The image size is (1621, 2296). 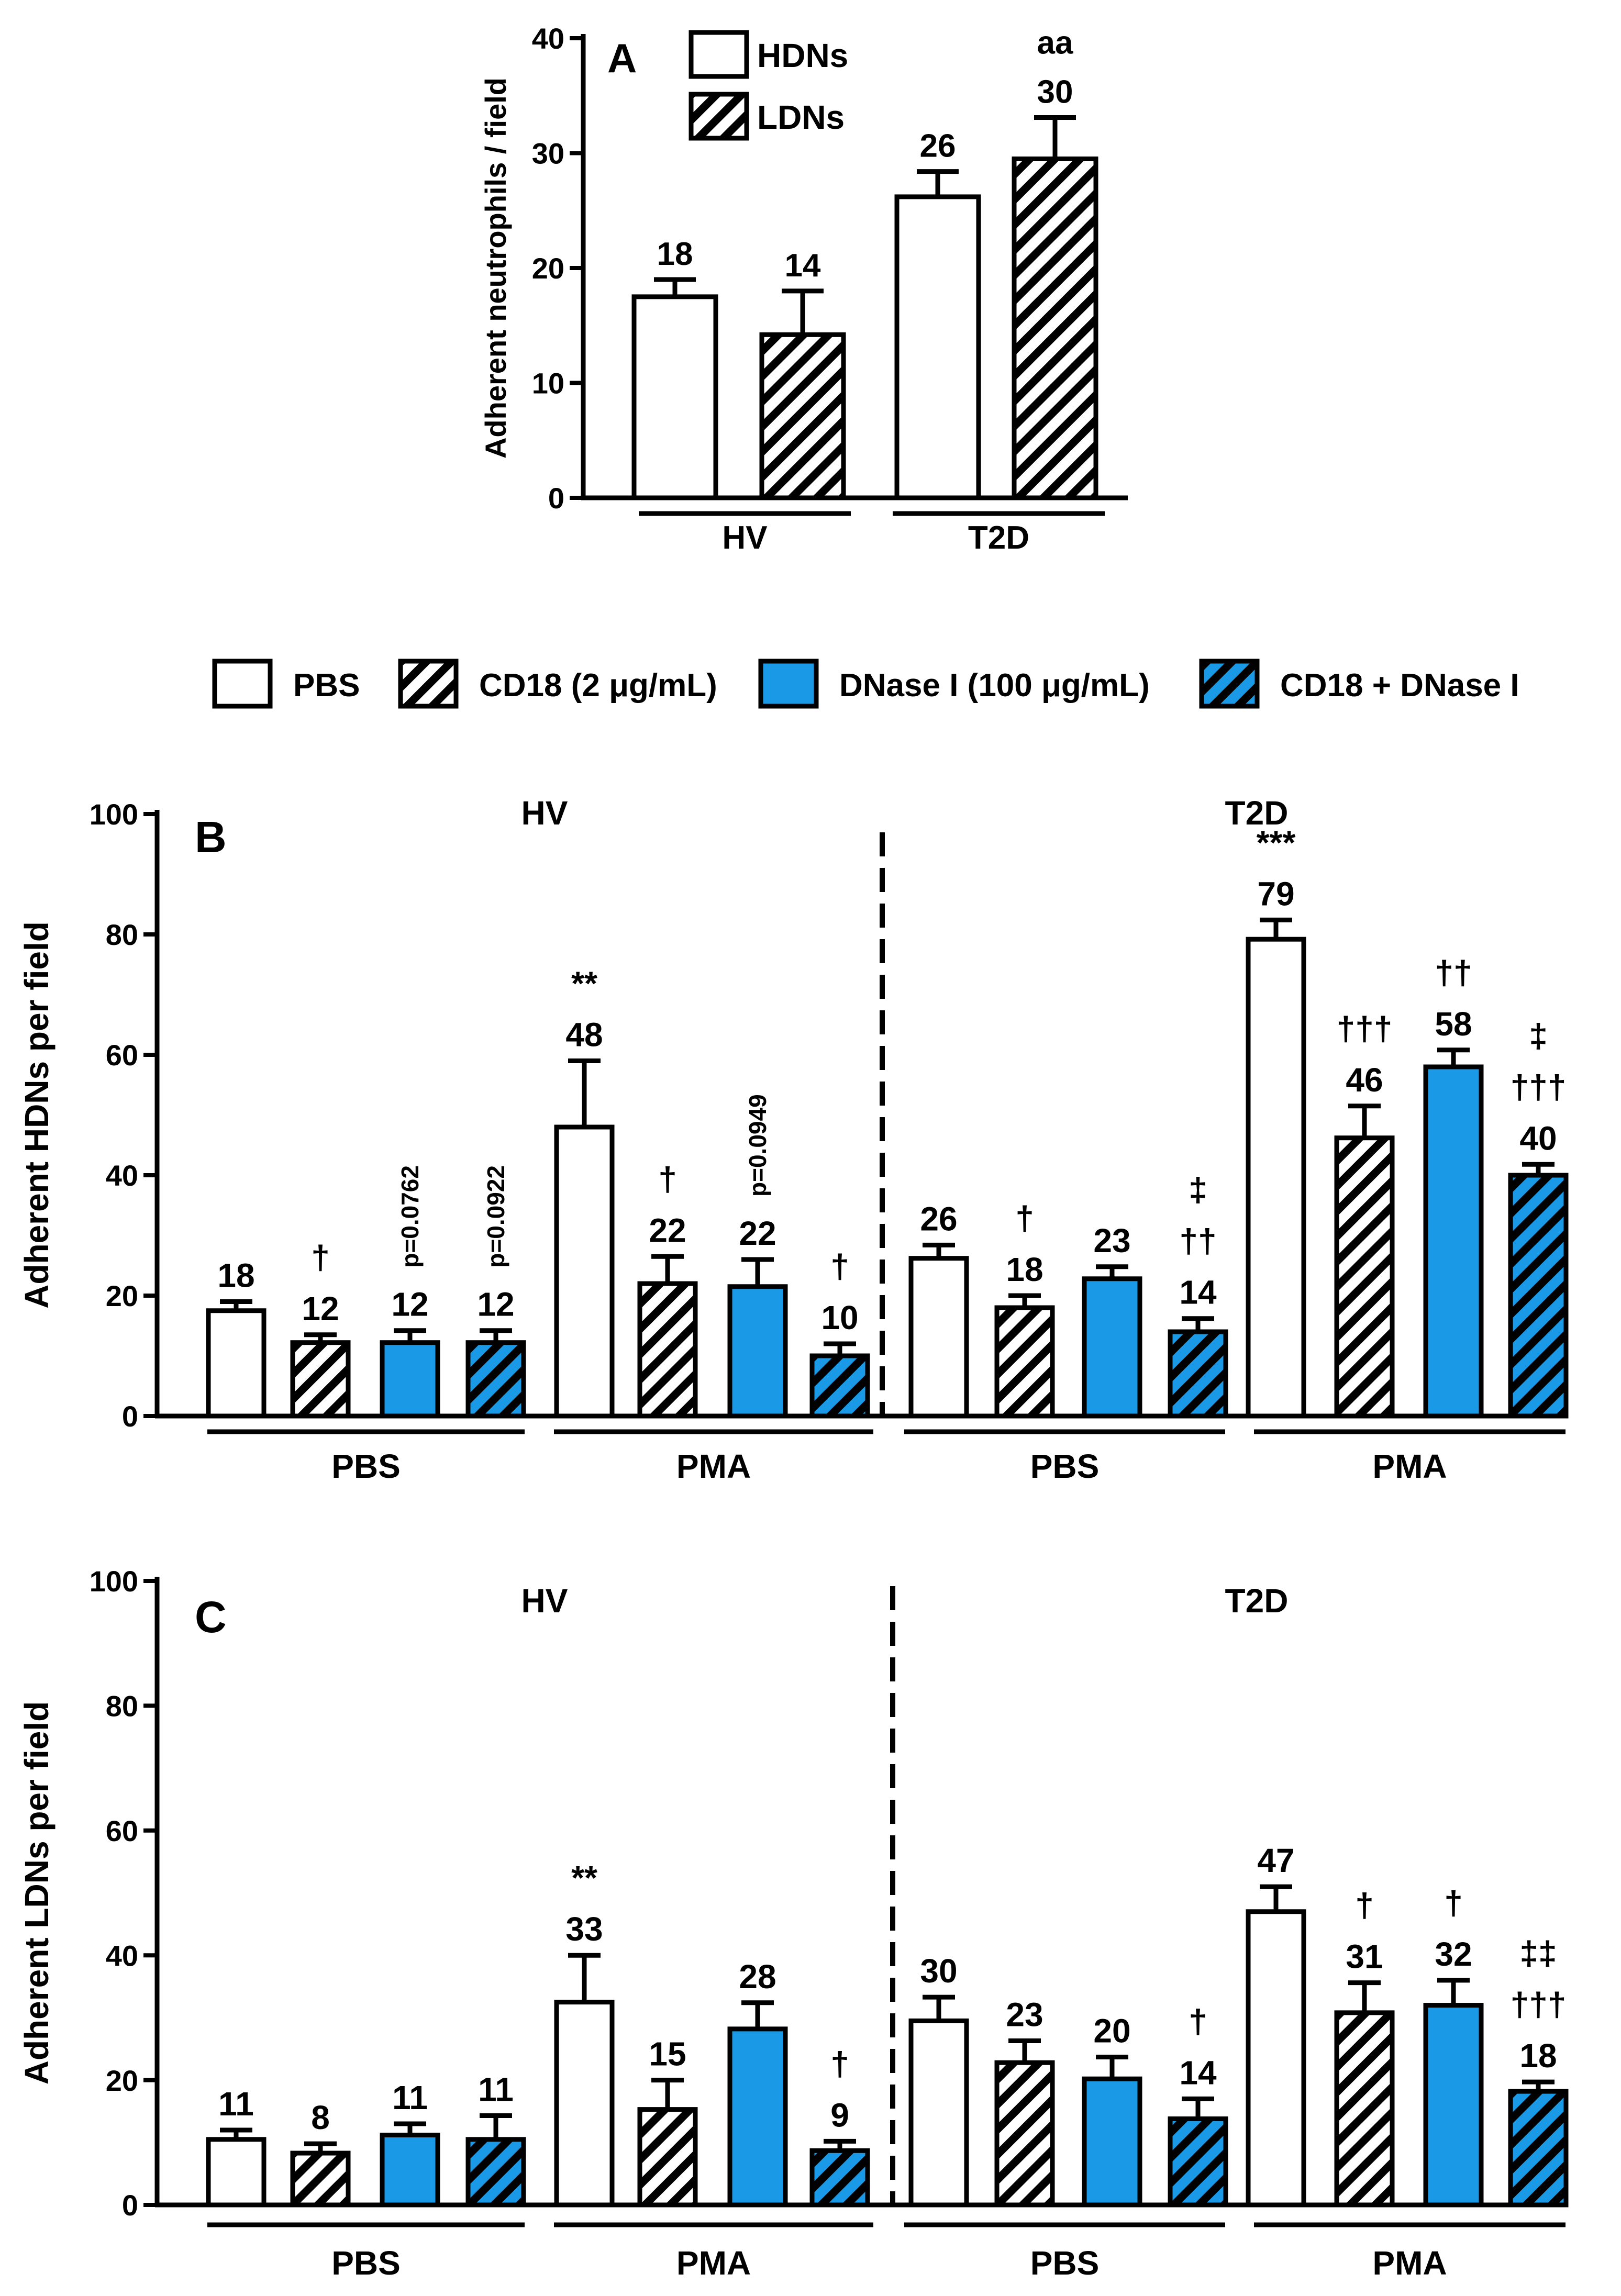 I want to click on data-label: 46, so click(x=1364, y=1080).